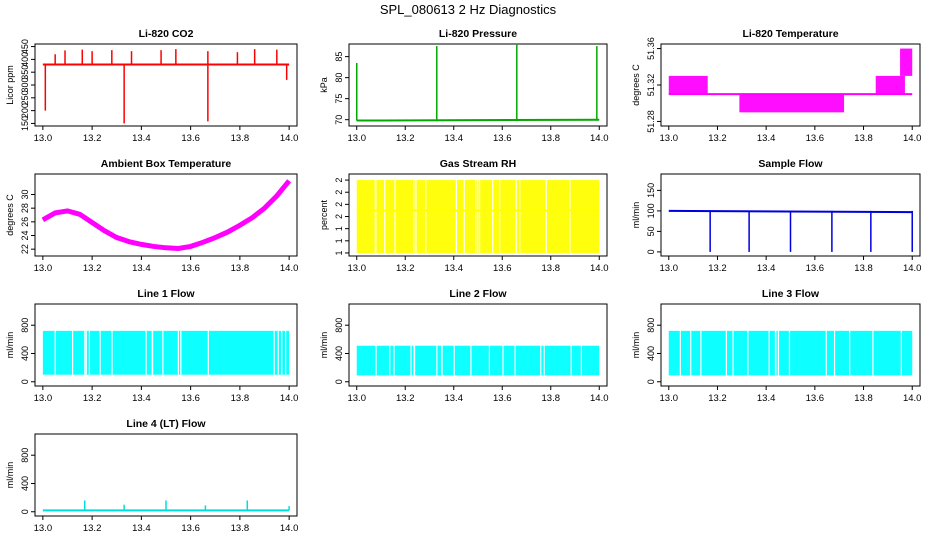 This screenshot has width=936, height=540. I want to click on panel-title: Line 3 Flow, so click(791, 294).